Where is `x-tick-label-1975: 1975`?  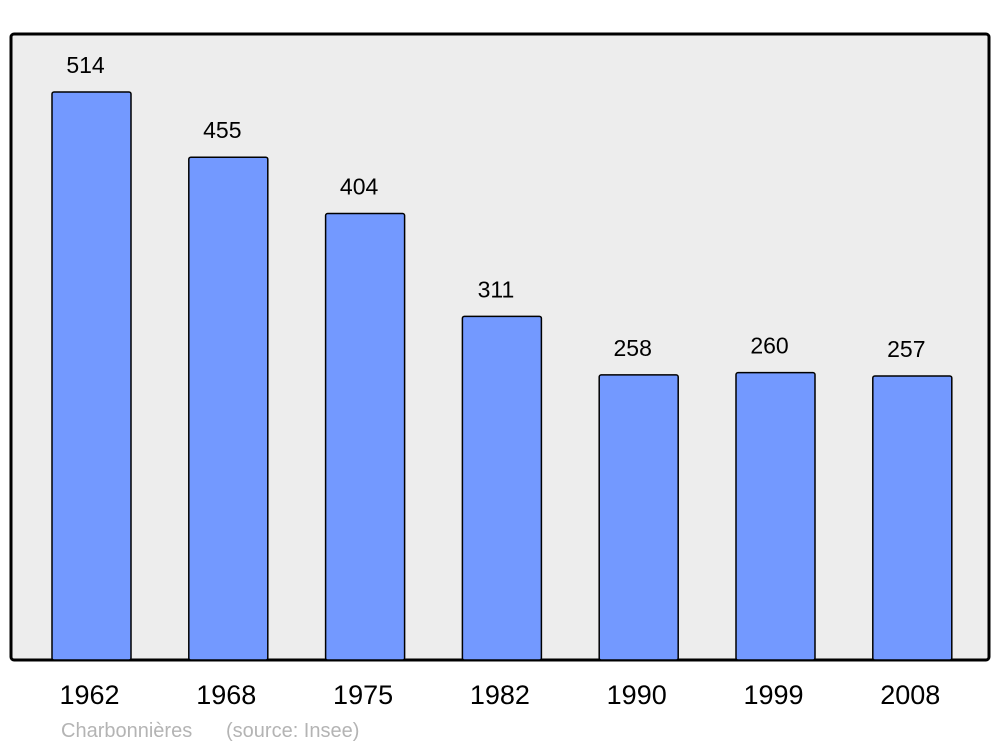
x-tick-label-1975: 1975 is located at coordinates (363, 695).